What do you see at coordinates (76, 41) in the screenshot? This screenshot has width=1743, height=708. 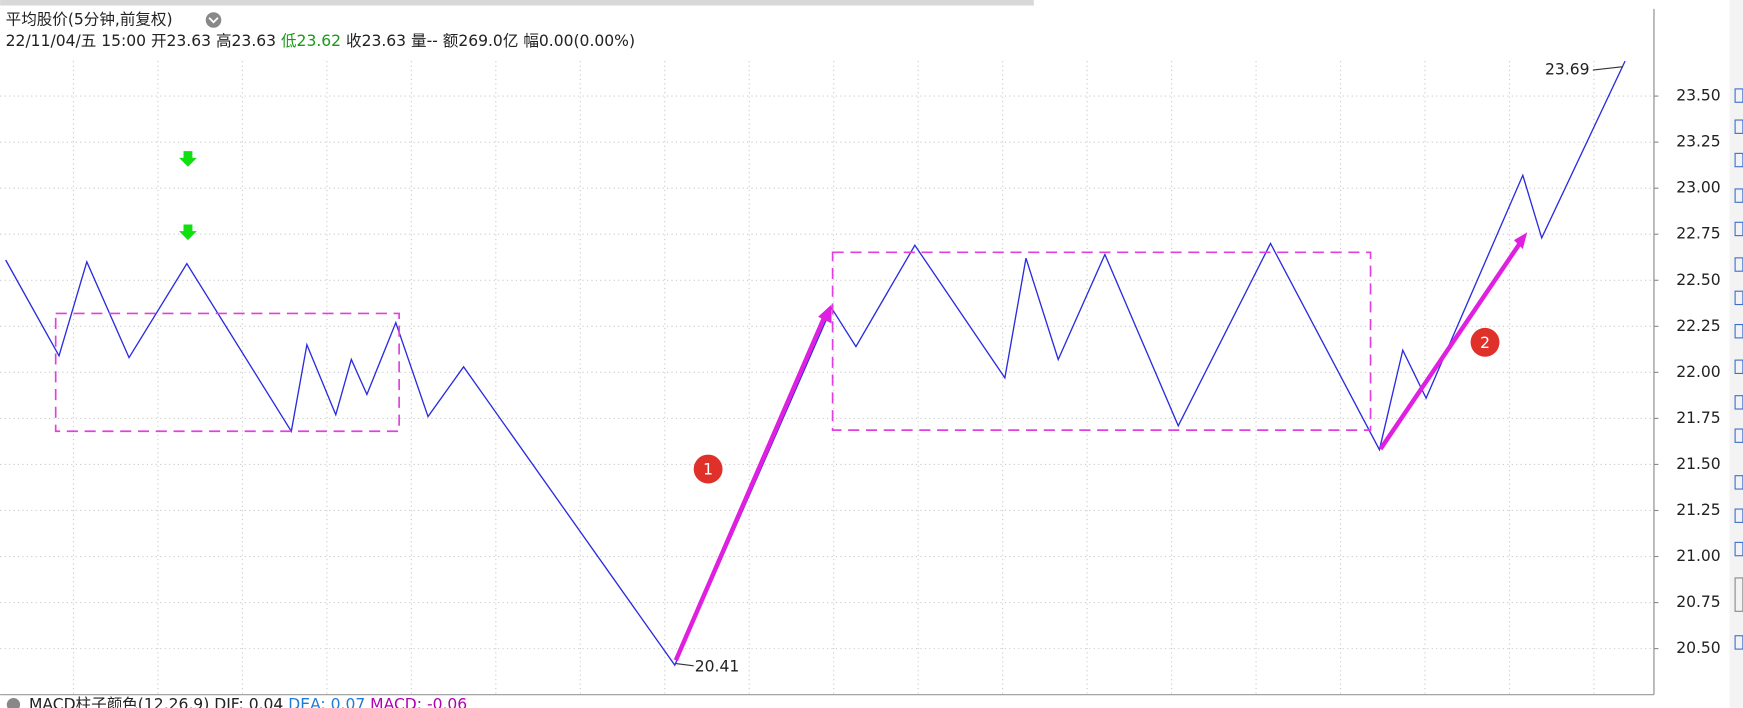 I see `info-item: 22/11/04/五 15:00` at bounding box center [76, 41].